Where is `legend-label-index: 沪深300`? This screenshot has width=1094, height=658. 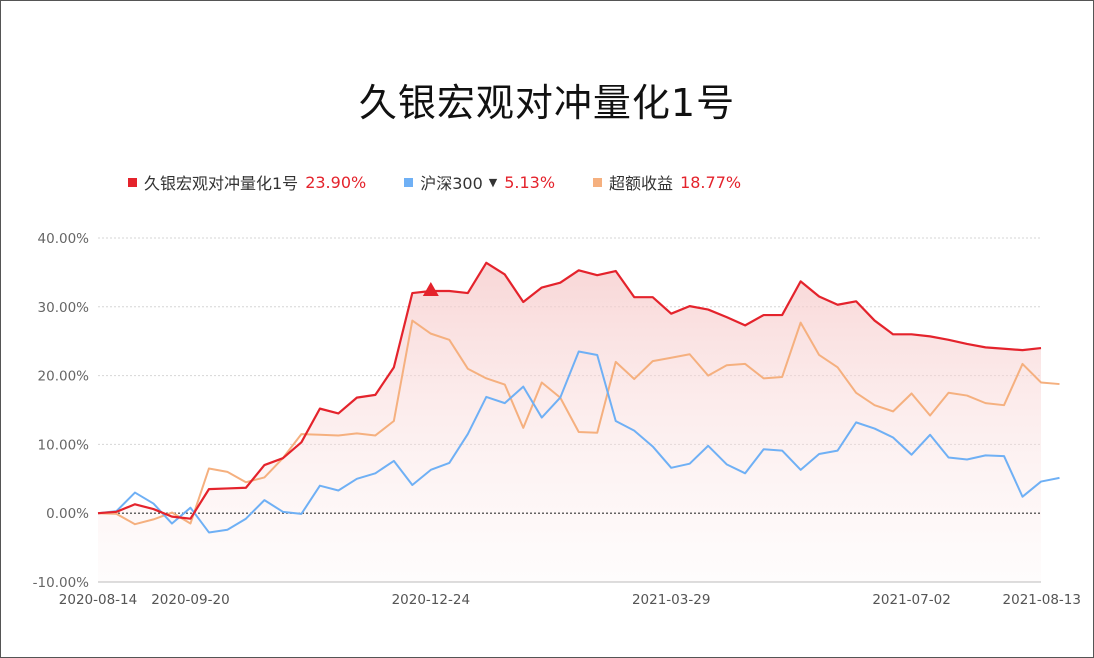
legend-label-index: 沪深300 is located at coordinates (451, 183).